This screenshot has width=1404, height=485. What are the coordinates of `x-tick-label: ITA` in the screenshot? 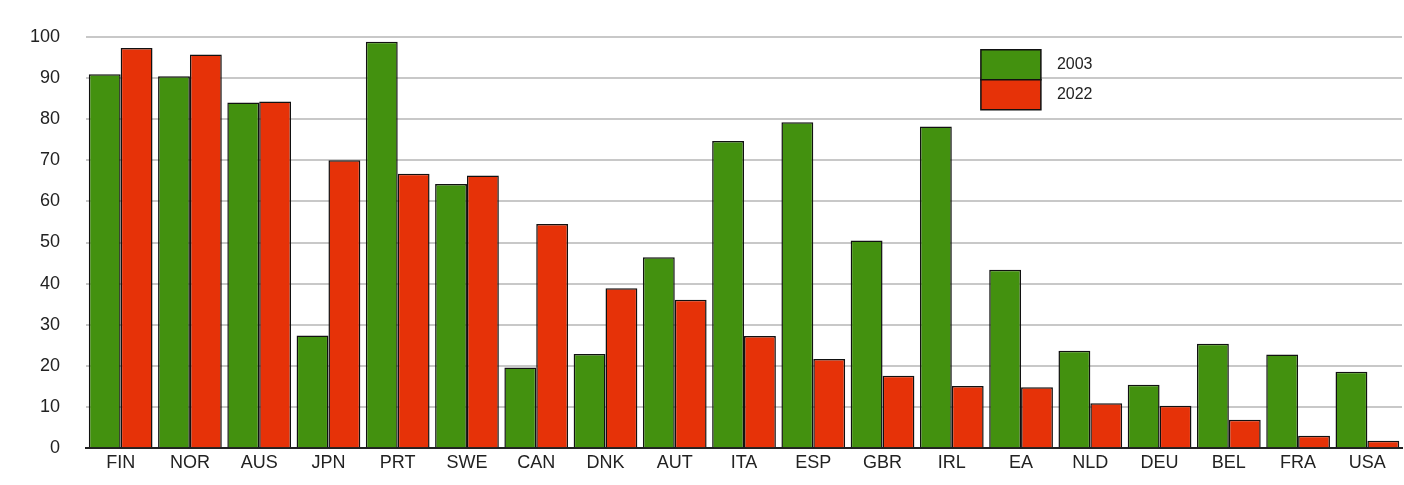 It's located at (744, 461).